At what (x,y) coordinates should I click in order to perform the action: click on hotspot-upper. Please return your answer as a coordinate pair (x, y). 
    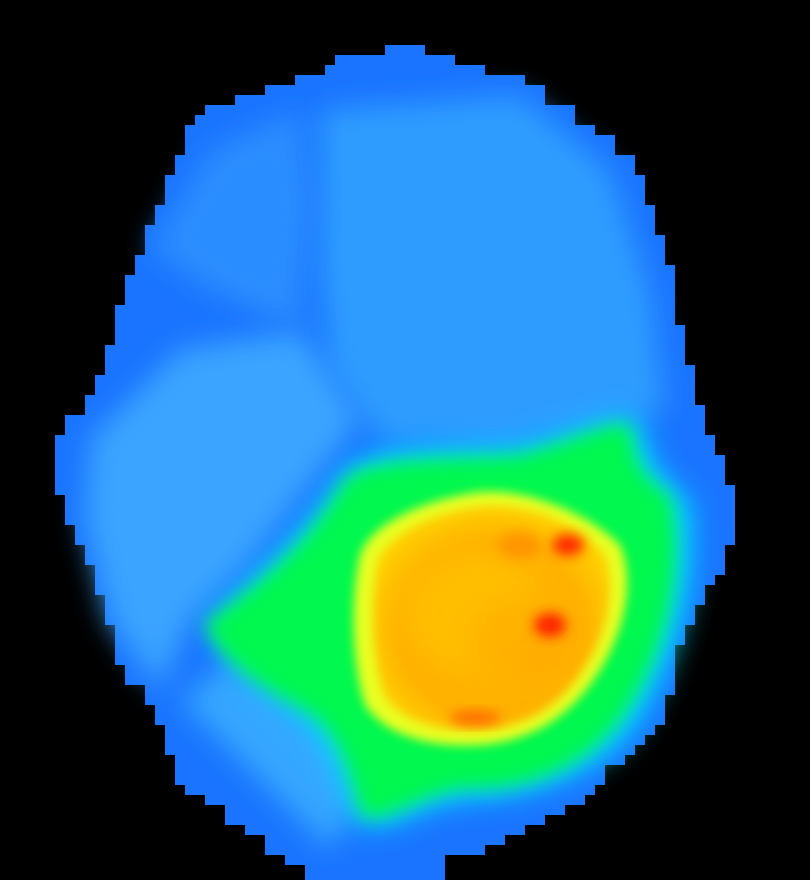
    Looking at the image, I should click on (568, 545).